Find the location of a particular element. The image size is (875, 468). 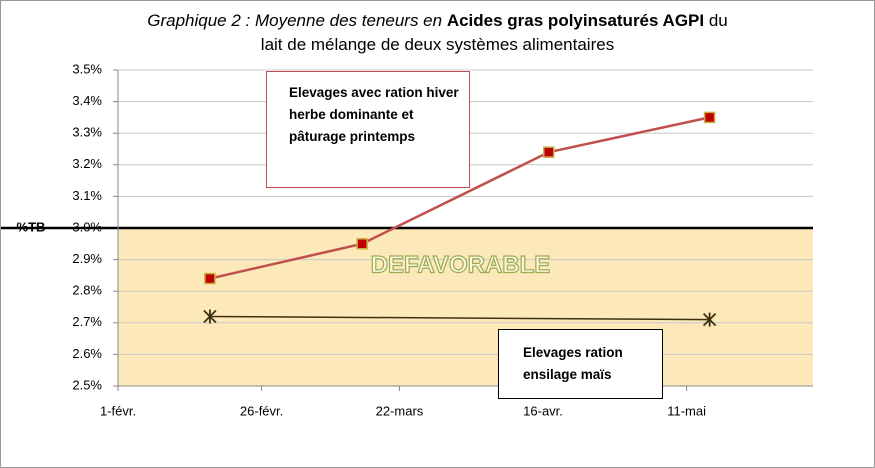

y-axis-label: %TB is located at coordinates (31, 226).